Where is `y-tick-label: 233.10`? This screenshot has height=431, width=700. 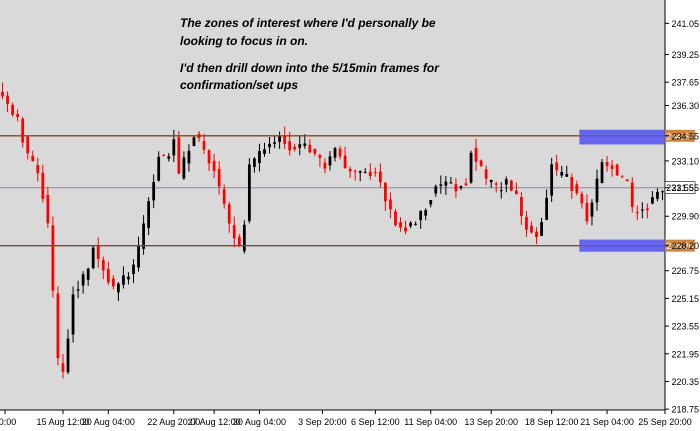 y-tick-label: 233.10 is located at coordinates (685, 161).